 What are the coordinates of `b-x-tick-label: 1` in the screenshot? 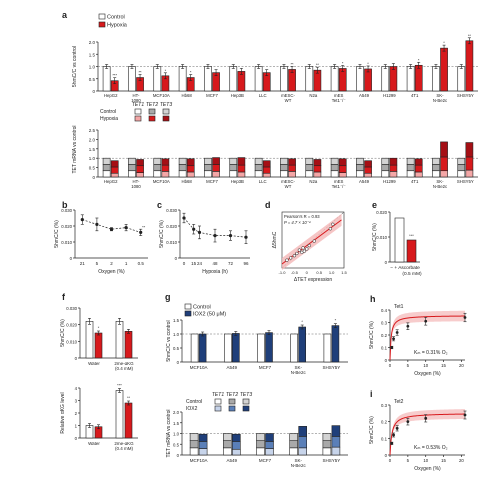 It's located at (126, 263).